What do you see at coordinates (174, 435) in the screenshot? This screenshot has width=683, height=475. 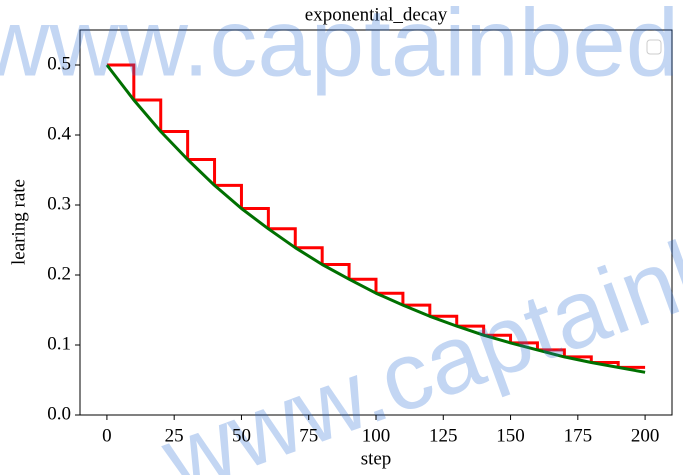 I see `x-tick-label: 25` at bounding box center [174, 435].